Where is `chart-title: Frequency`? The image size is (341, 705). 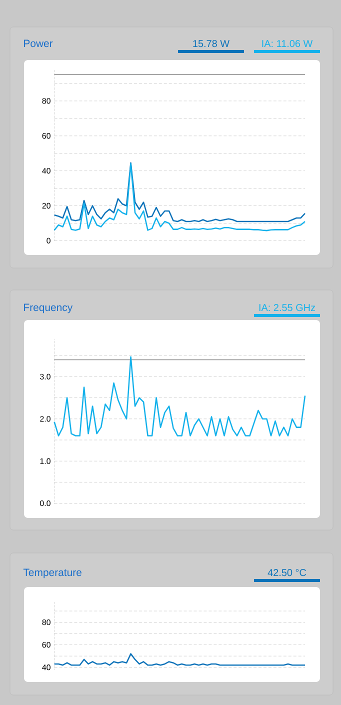
chart-title: Frequency is located at coordinates (48, 309).